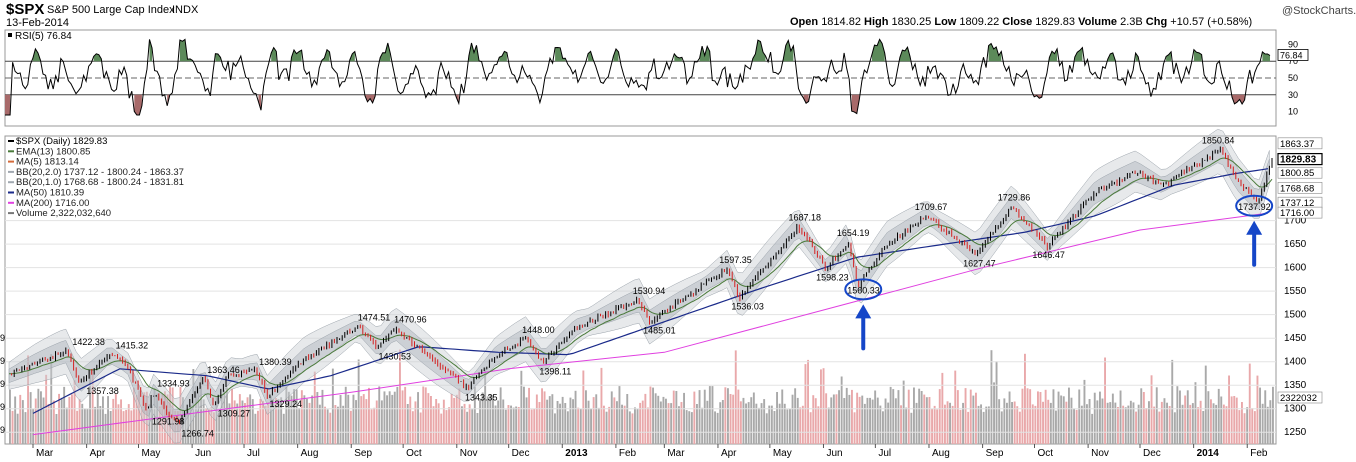 This screenshot has width=1356, height=462. Describe the element at coordinates (1300, 212) in the screenshot. I see `price-value-box` at that location.